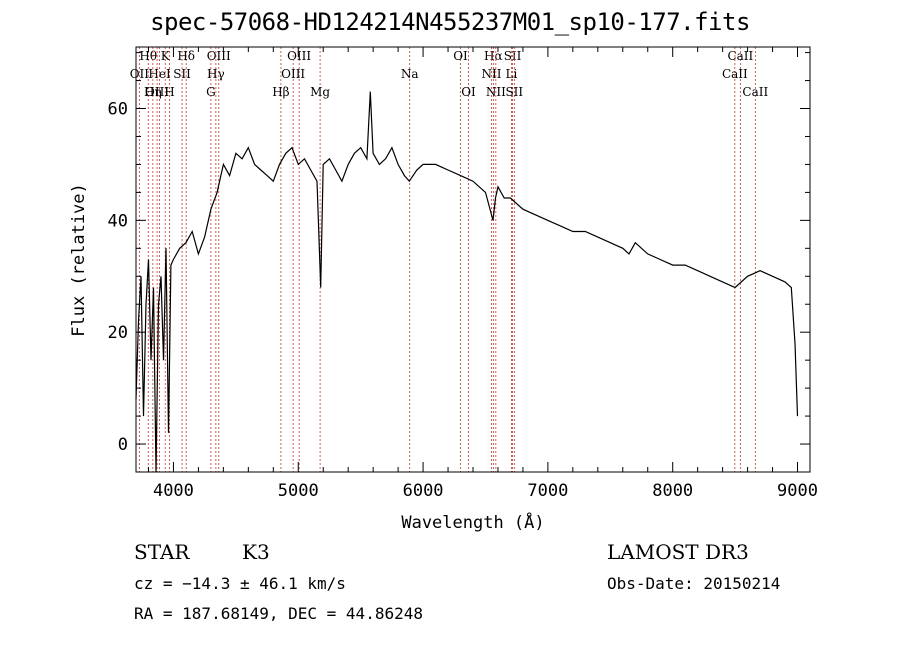  What do you see at coordinates (694, 583) in the screenshot?
I see `obs-date: Obs-Date: 20150214` at bounding box center [694, 583].